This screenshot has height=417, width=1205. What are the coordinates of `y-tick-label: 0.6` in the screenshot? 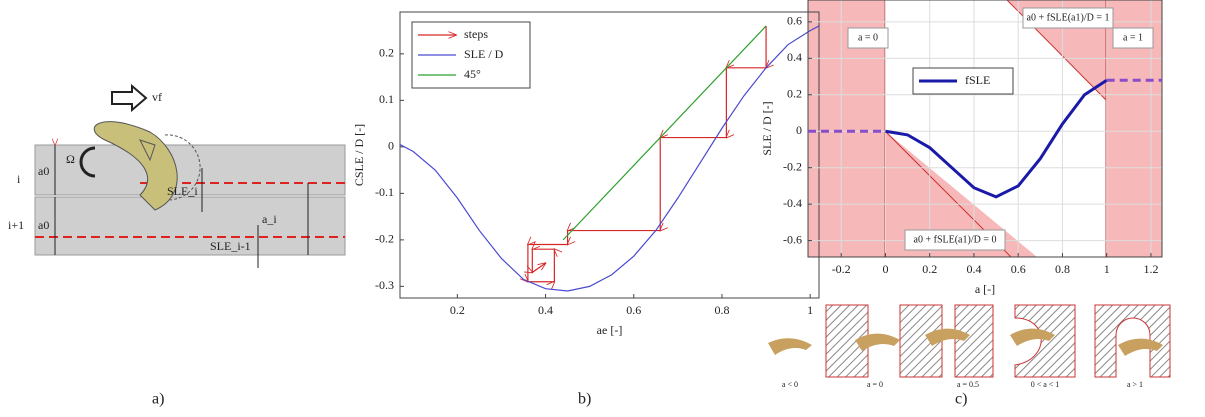 It's located at (794, 21).